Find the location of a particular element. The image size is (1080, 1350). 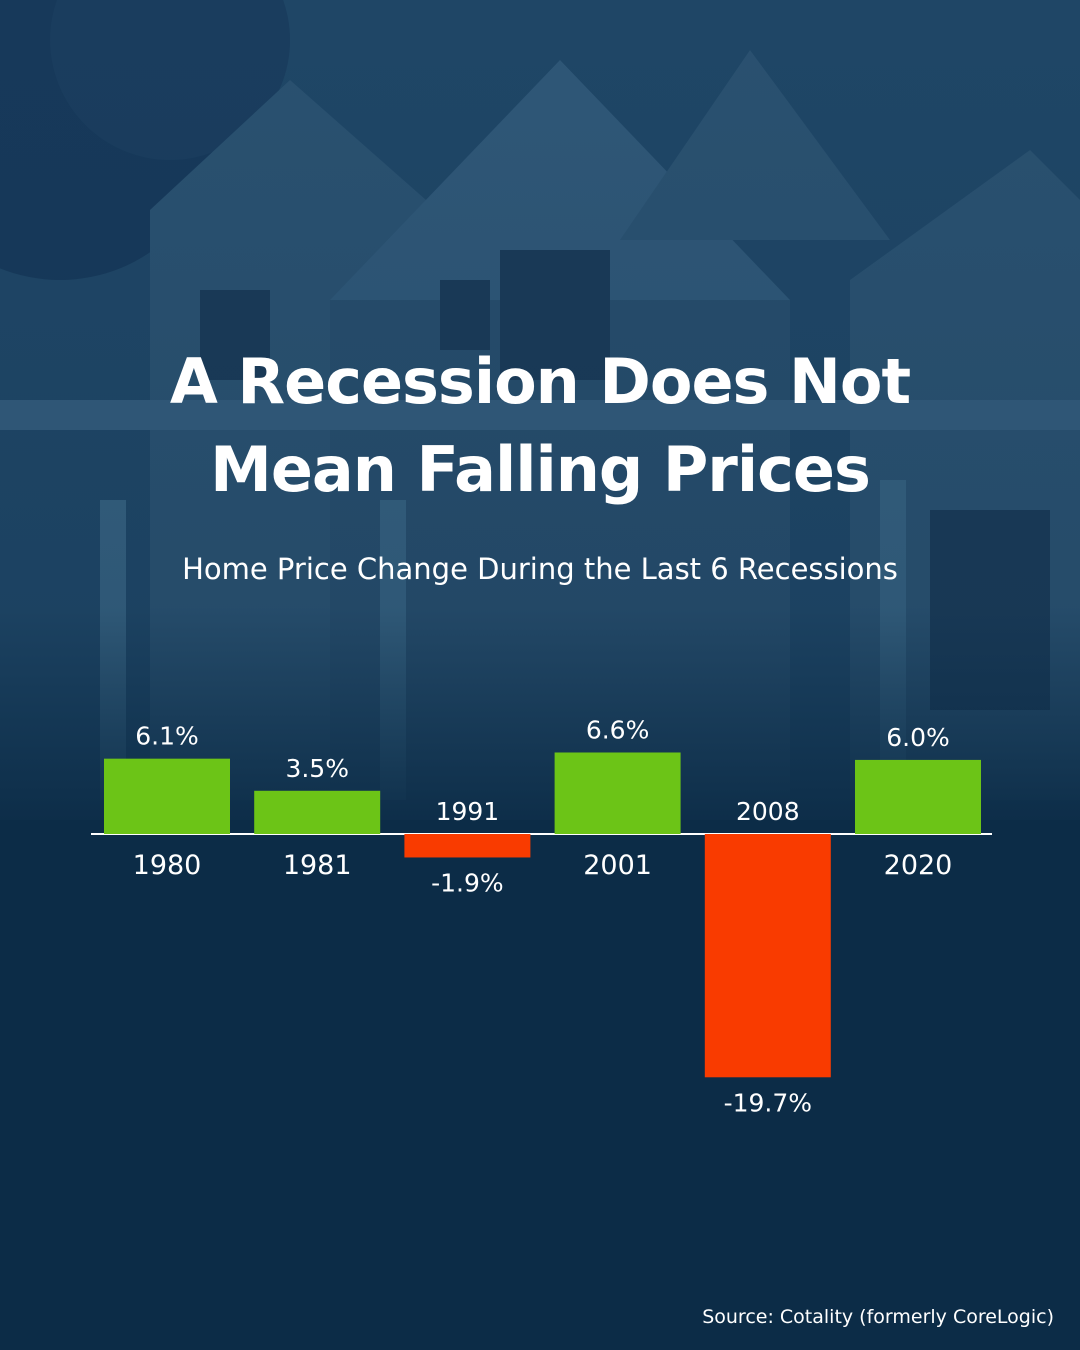

category-label-2001: 2001 is located at coordinates (617, 865).